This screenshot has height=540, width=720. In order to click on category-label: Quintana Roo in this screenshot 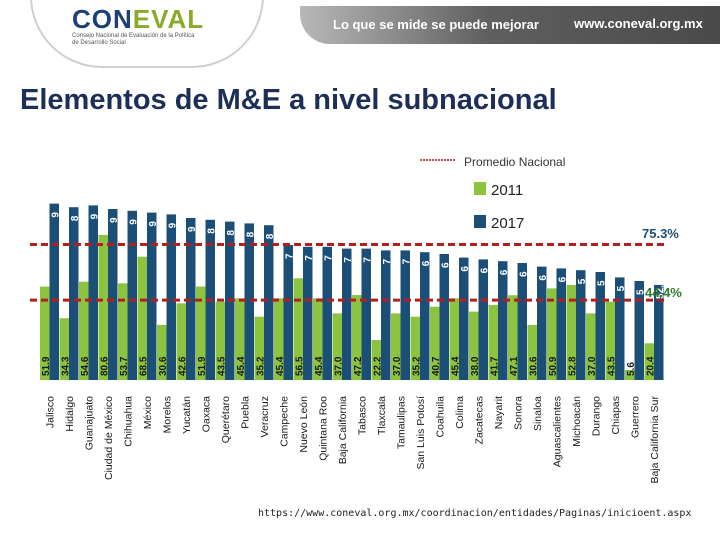, I will do `click(324, 428)`.